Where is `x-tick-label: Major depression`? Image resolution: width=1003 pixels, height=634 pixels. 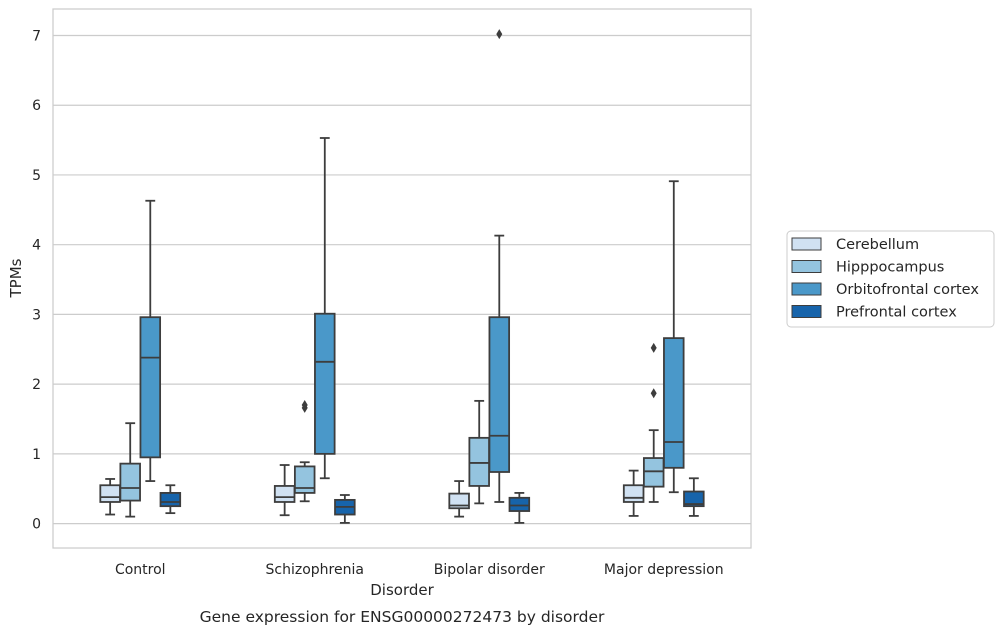 x-tick-label: Major depression is located at coordinates (664, 570).